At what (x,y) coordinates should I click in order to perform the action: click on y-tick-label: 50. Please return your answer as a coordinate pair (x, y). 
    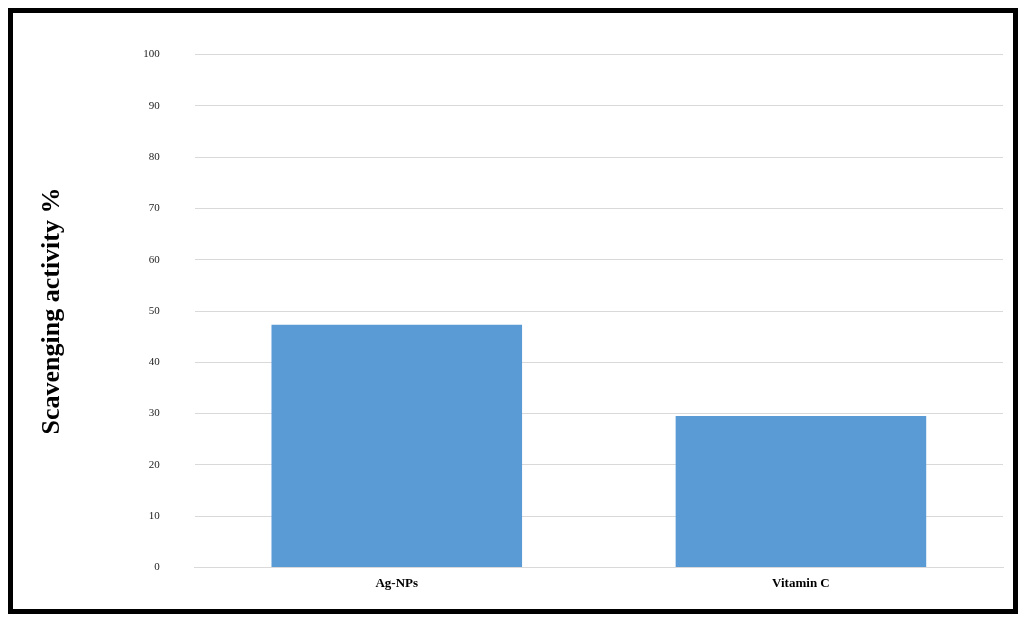
    Looking at the image, I should click on (154, 309).